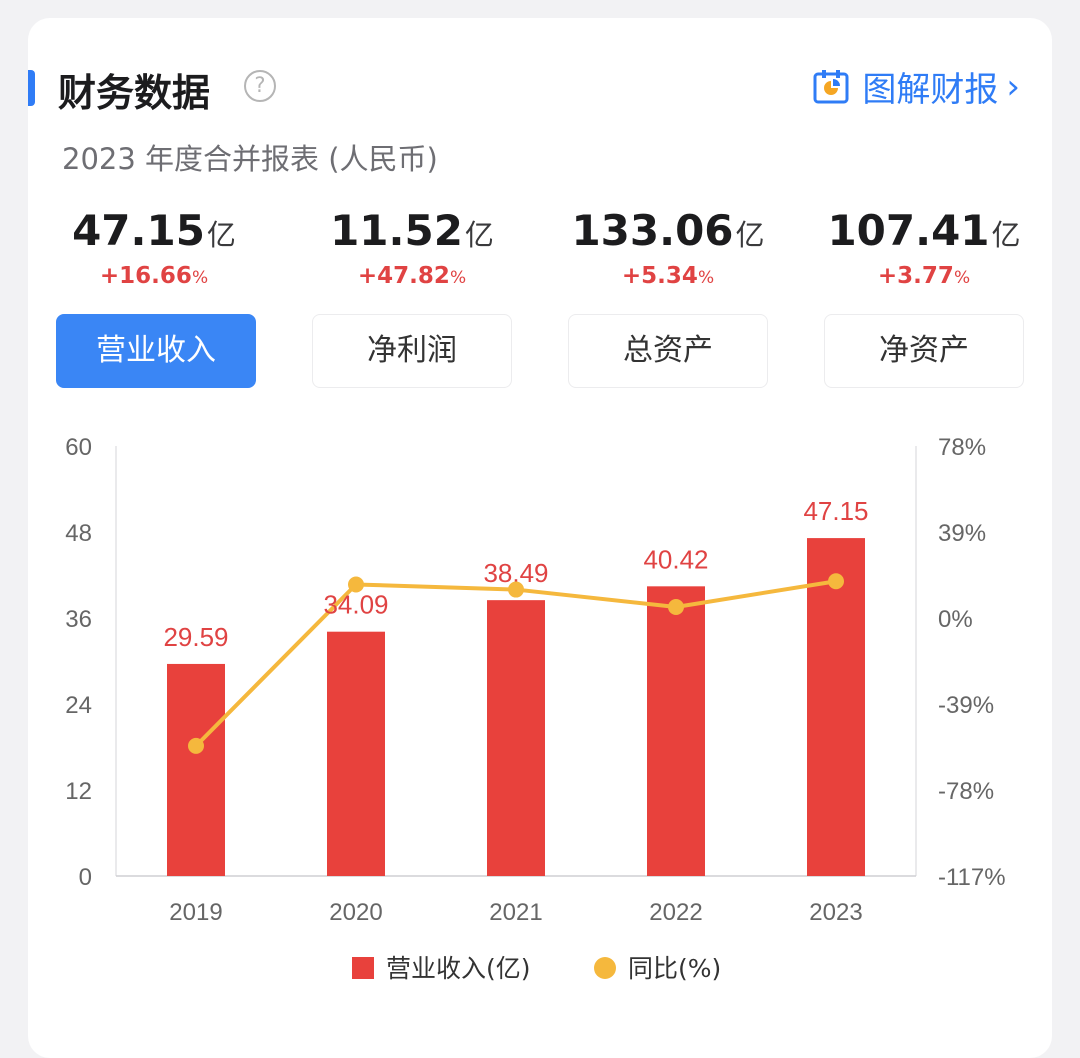 This screenshot has height=1058, width=1080. Describe the element at coordinates (515, 912) in the screenshot. I see `x-tick-label: 2021` at that location.